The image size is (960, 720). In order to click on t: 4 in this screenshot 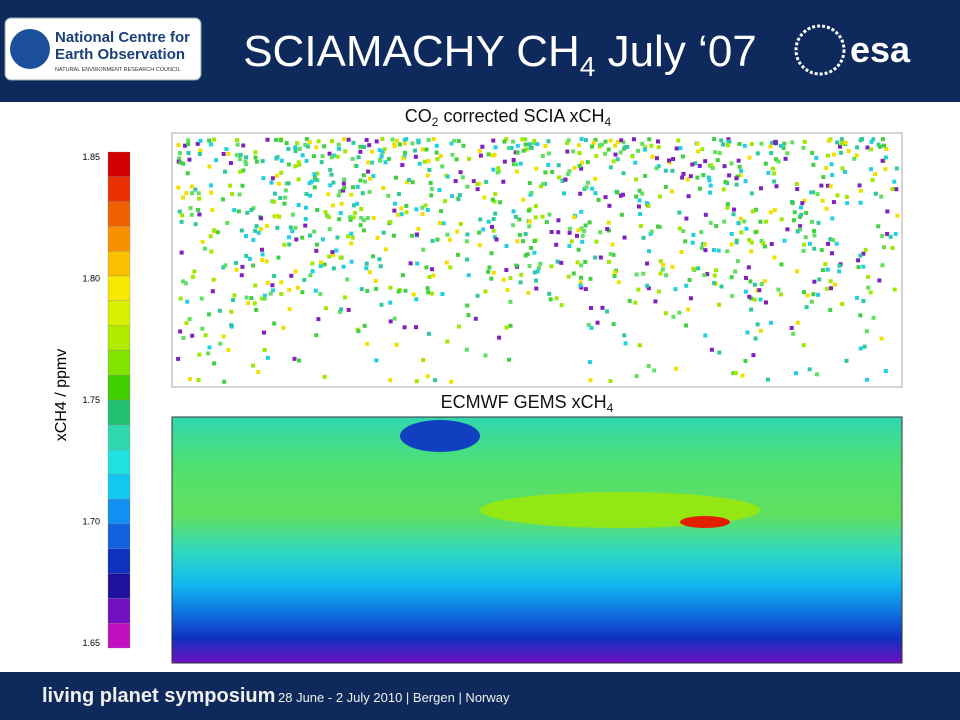, I will do `click(610, 408)`.